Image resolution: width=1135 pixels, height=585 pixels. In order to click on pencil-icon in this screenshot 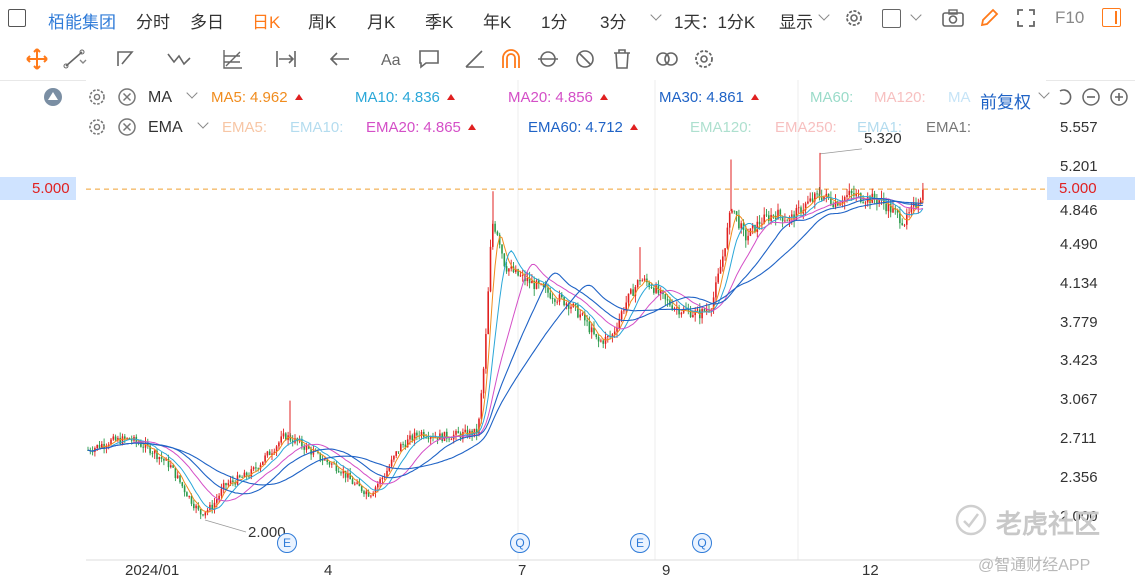, I will do `click(989, 20)`.